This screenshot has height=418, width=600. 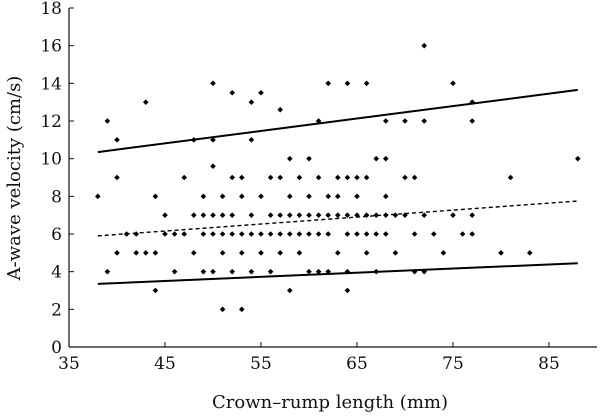 What do you see at coordinates (453, 364) in the screenshot?
I see `x-tick-label: 75` at bounding box center [453, 364].